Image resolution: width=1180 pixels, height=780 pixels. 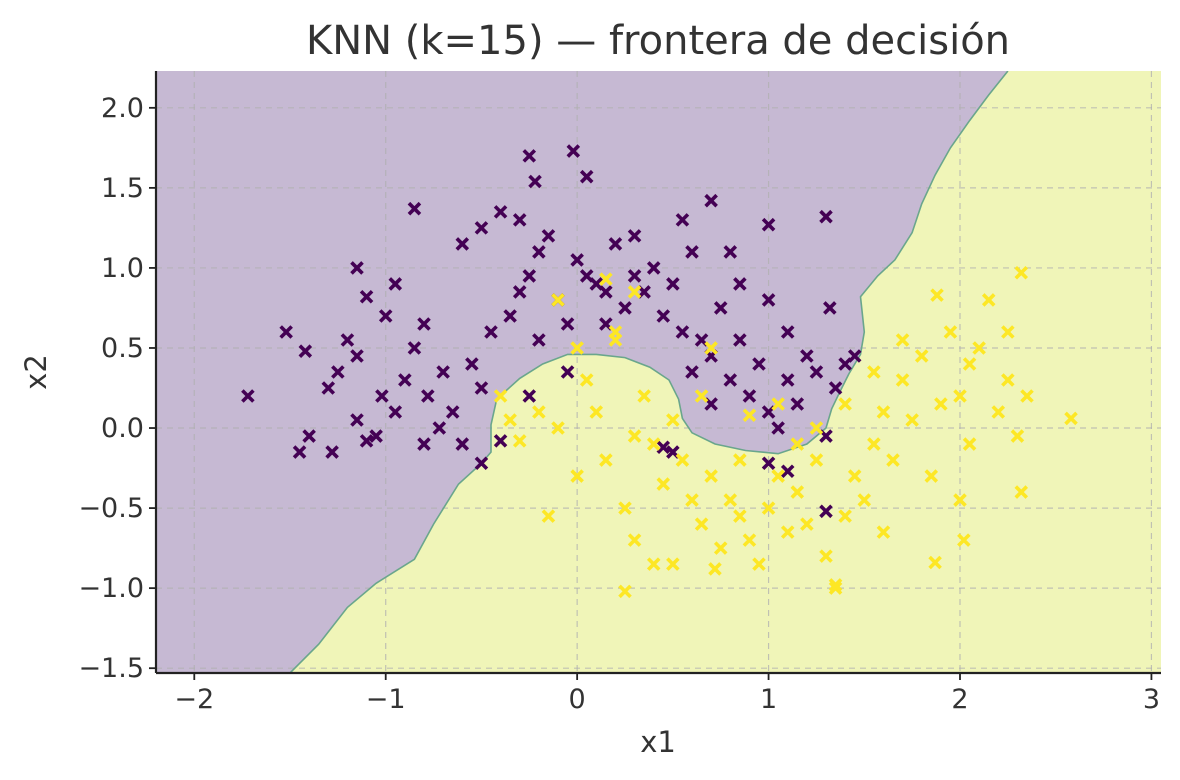 What do you see at coordinates (1151, 699) in the screenshot?
I see `x-tick-label: 3` at bounding box center [1151, 699].